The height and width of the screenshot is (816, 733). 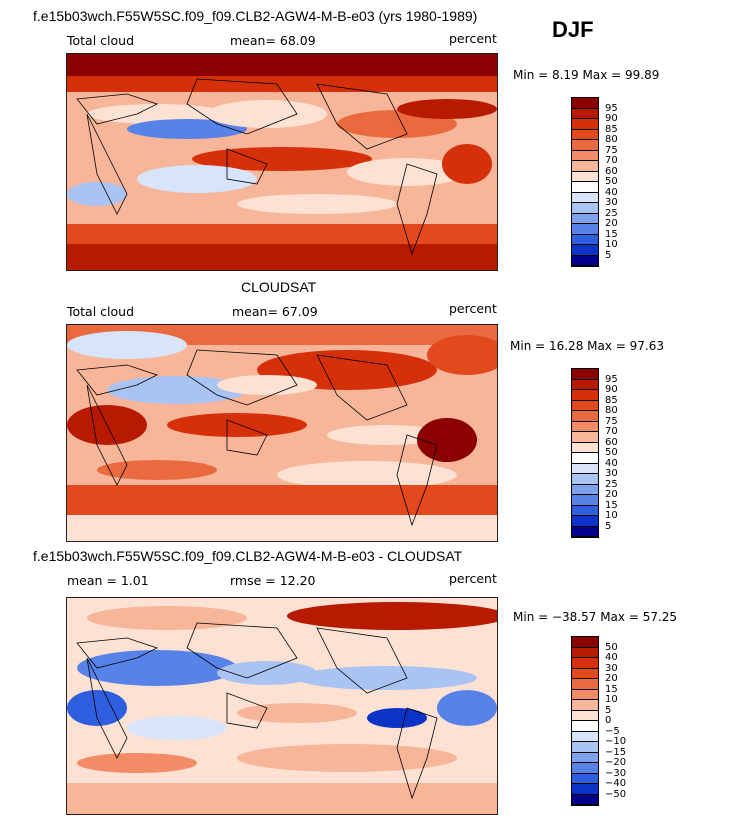 I want to click on panel-2-colorbar: 95 90 85 80 75 70 60 50 40 30 25 20 15 10 5, so click(x=594, y=453).